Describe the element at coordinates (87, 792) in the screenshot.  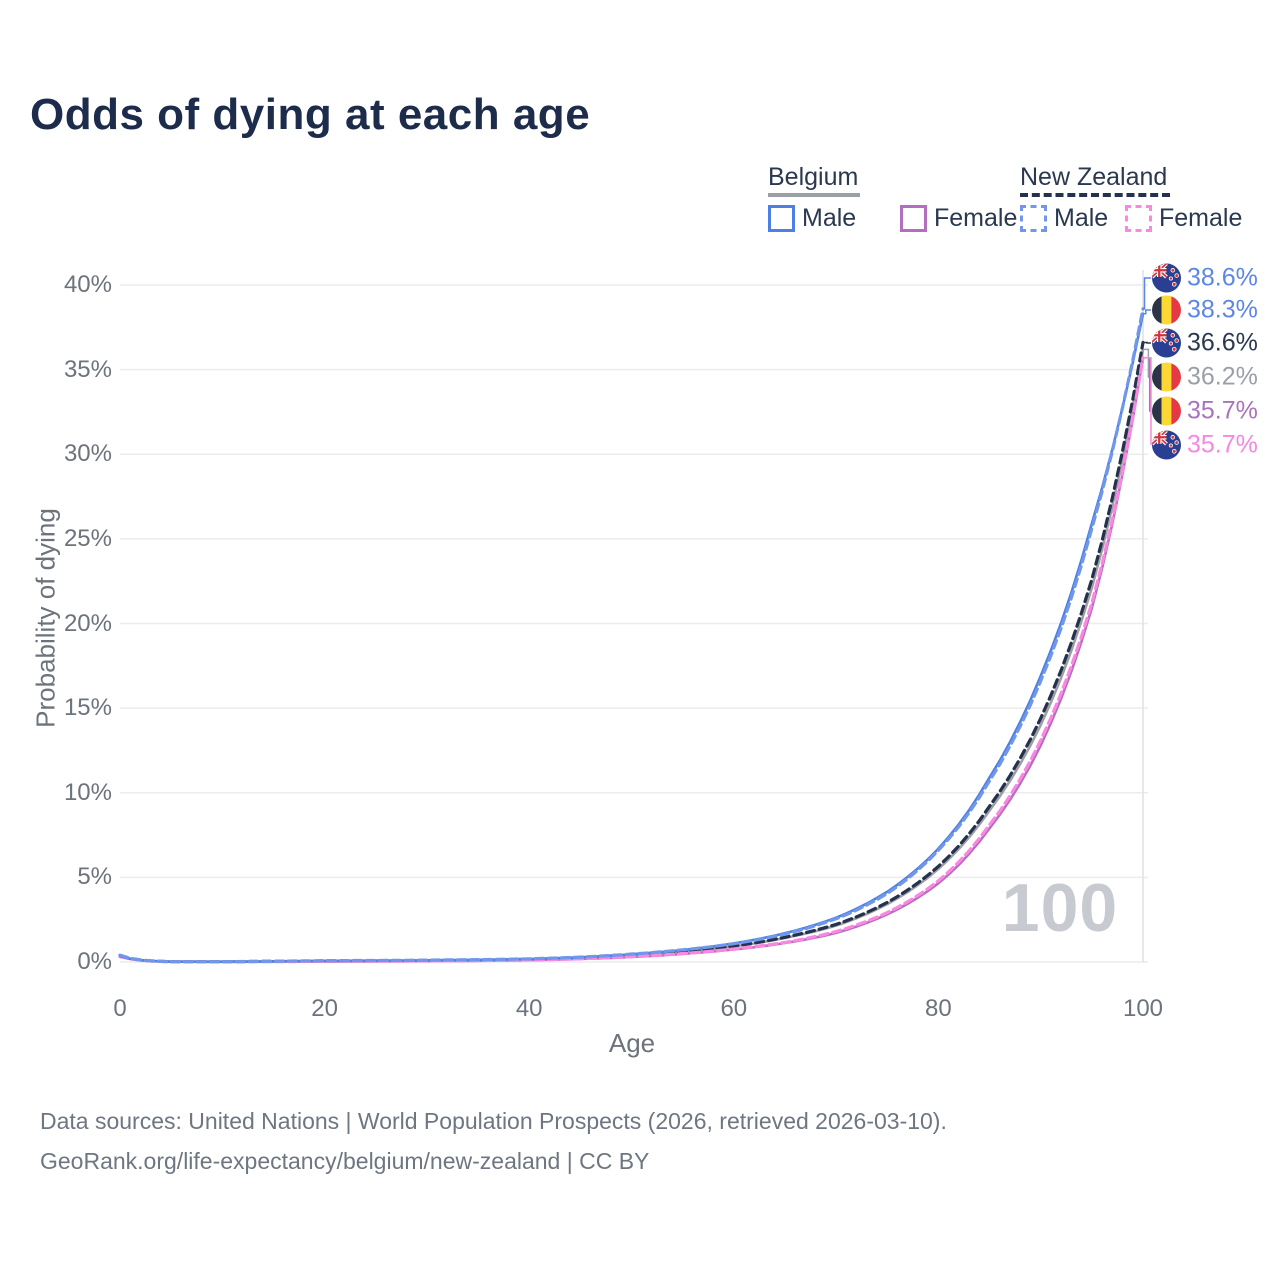
I see `y-tick-label: 10%` at that location.